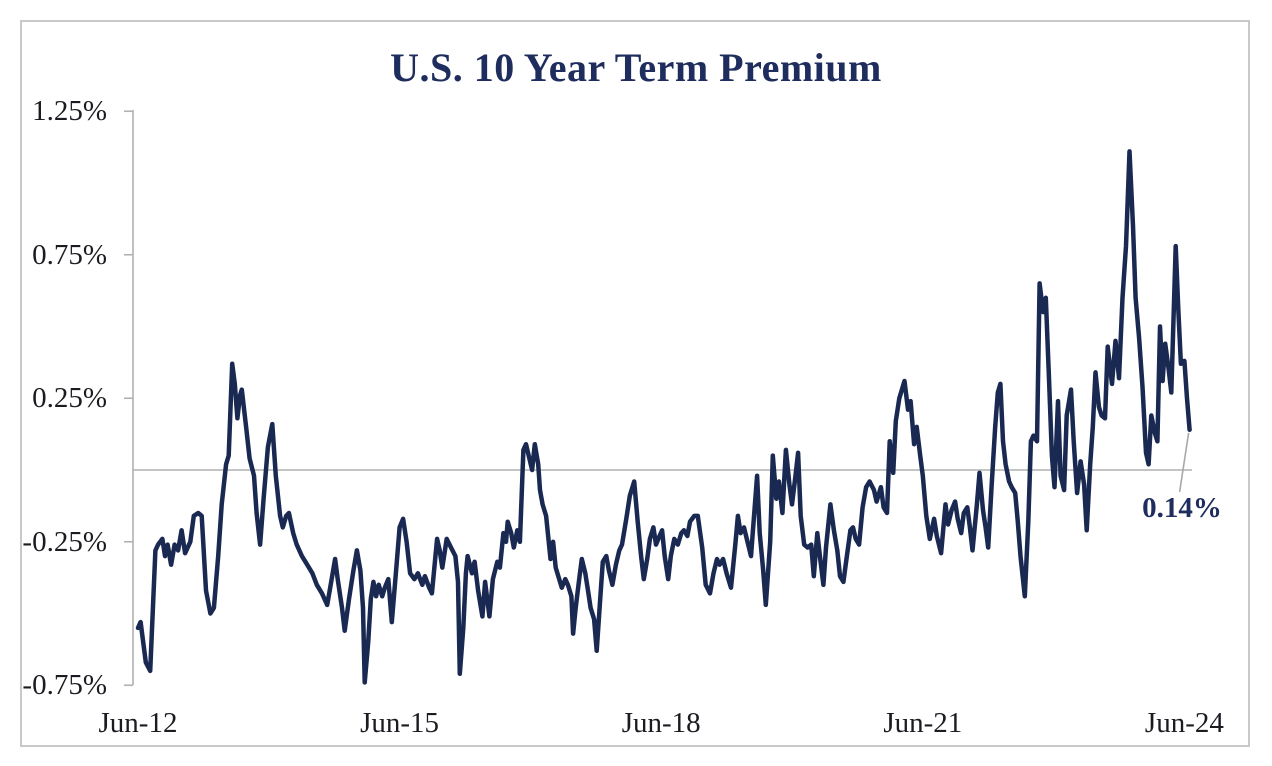 The width and height of the screenshot is (1272, 766). Describe the element at coordinates (400, 723) in the screenshot. I see `x-tick-label: Jun-15` at that location.